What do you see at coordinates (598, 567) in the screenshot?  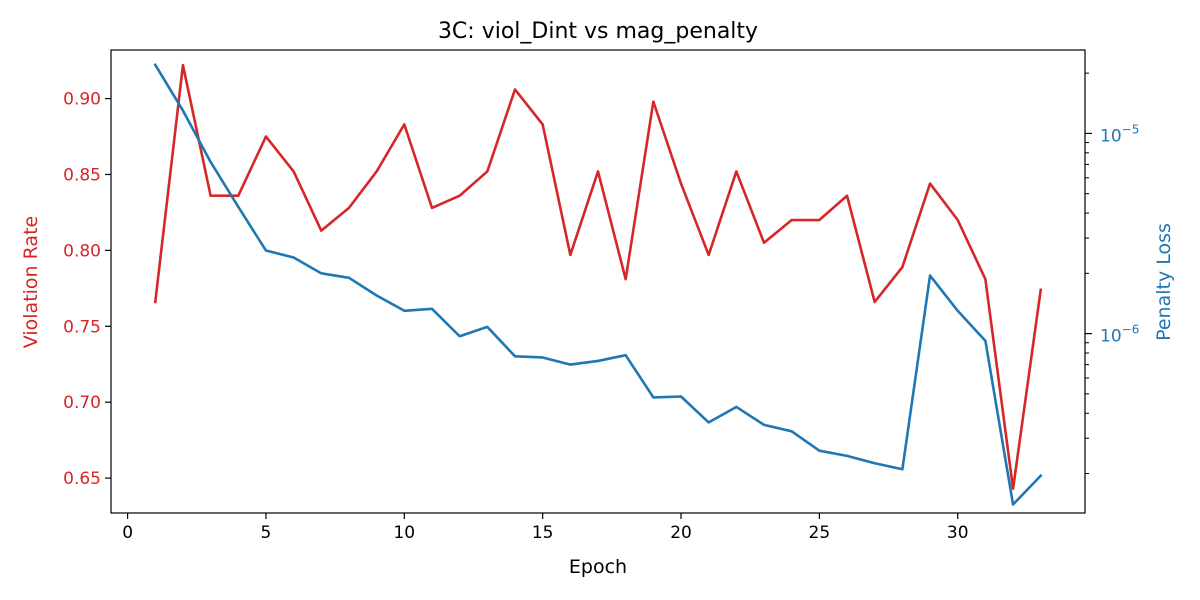 I see `x-axis-label: Epoch` at bounding box center [598, 567].